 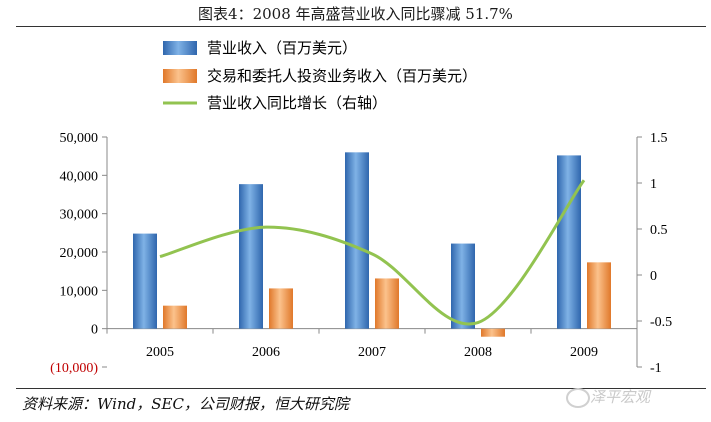 What do you see at coordinates (79, 176) in the screenshot?
I see `left-tick-label: 40,000` at bounding box center [79, 176].